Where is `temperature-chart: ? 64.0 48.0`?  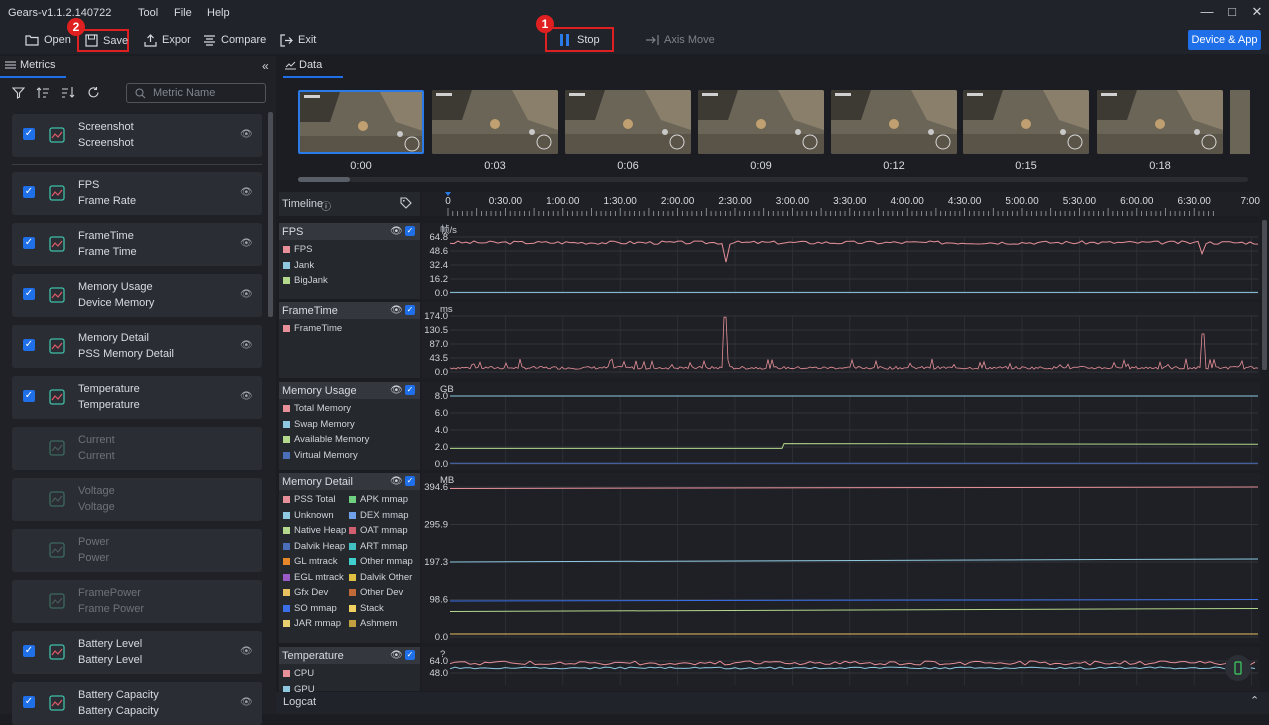
temperature-chart: ? 64.0 48.0 is located at coordinates (841, 669).